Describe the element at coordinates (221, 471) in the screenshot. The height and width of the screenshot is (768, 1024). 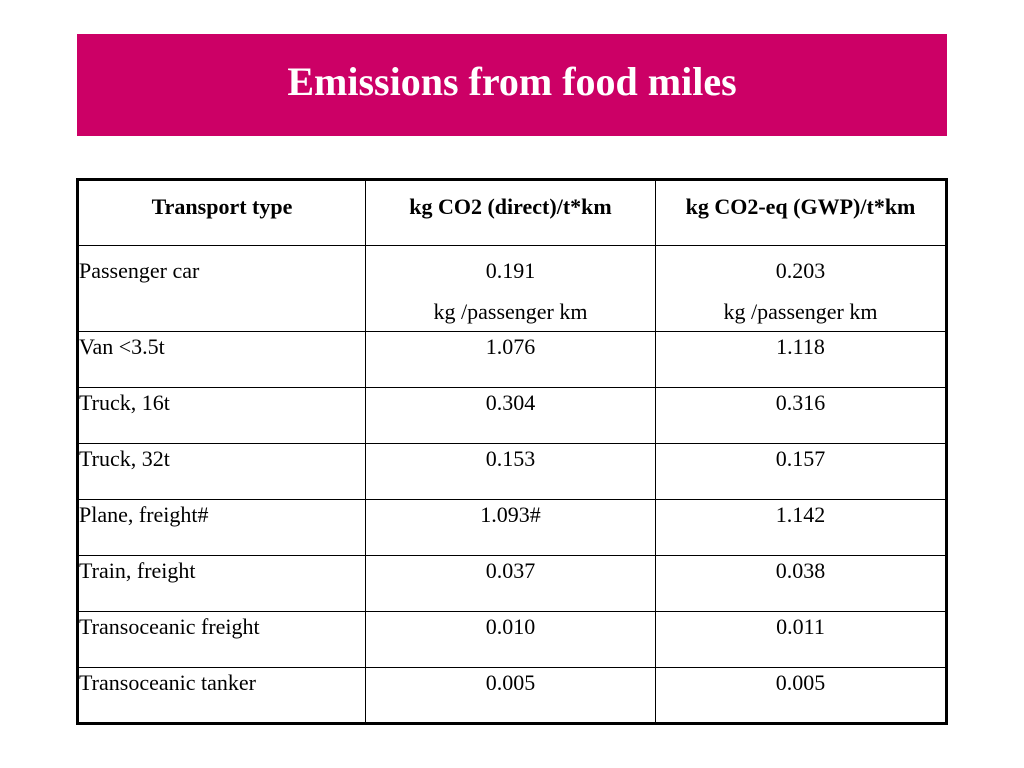
I see `transport-type-cell: Truck, 32t` at that location.